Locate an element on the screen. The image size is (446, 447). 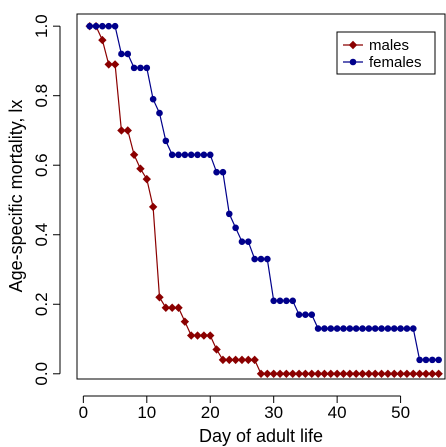
x-tick-label: 30 is located at coordinates (273, 412).